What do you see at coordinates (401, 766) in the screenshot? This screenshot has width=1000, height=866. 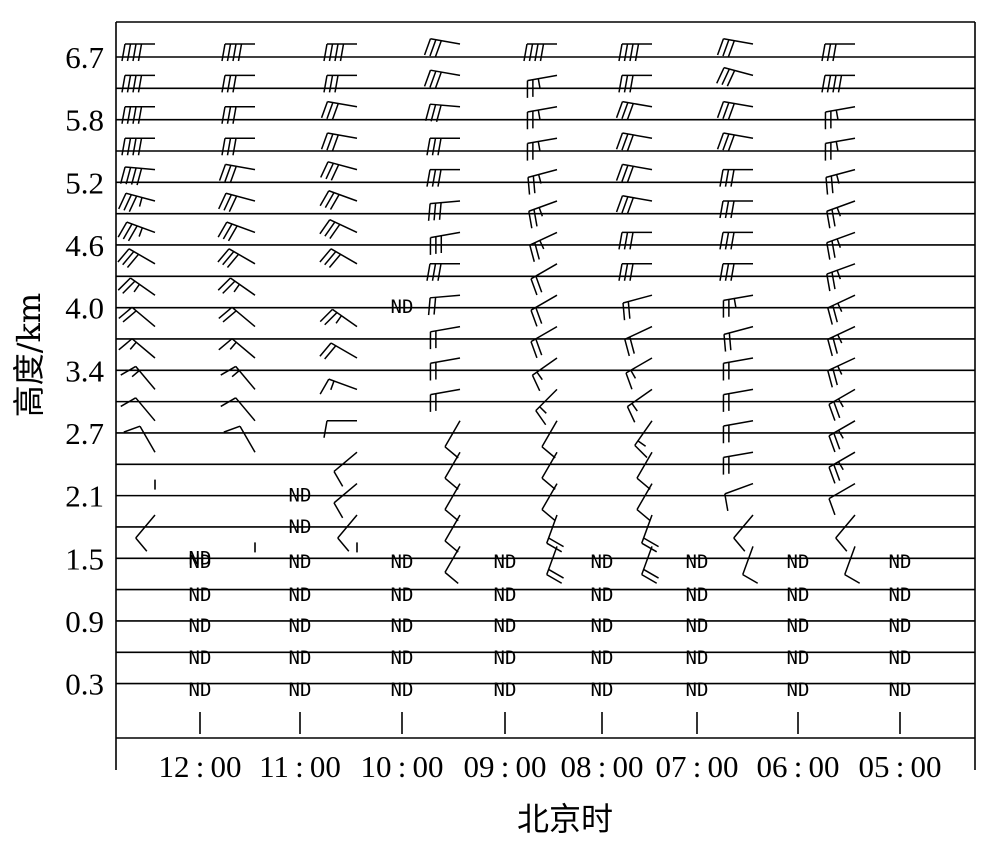 I see `x-tick-label: 10 : 00` at bounding box center [401, 766].